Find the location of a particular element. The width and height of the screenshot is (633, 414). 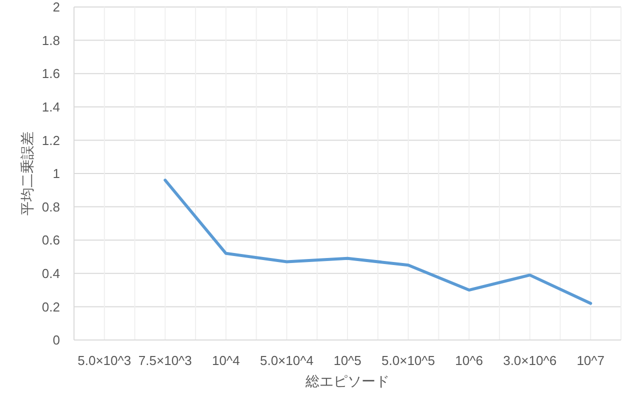

y-tick-label: 0.2 is located at coordinates (51, 306).